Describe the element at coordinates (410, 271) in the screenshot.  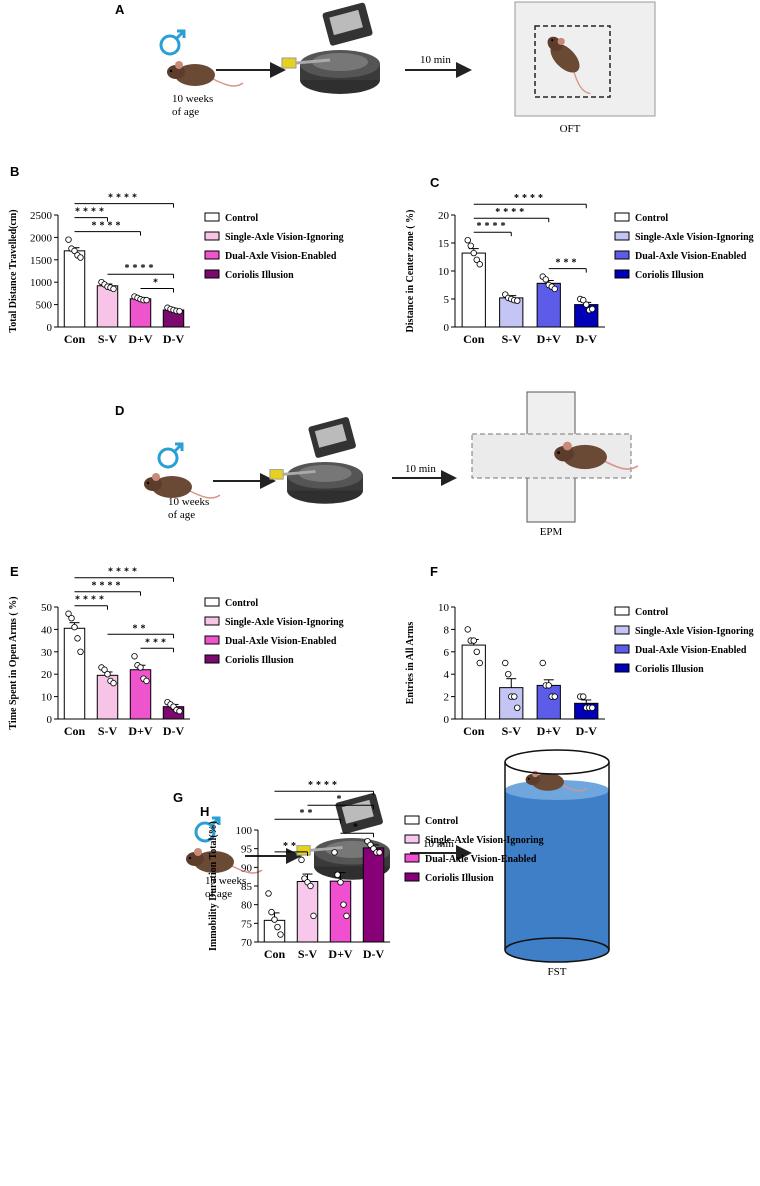
I see `y-axis-label: Distance in Center zone ( %)` at that location.